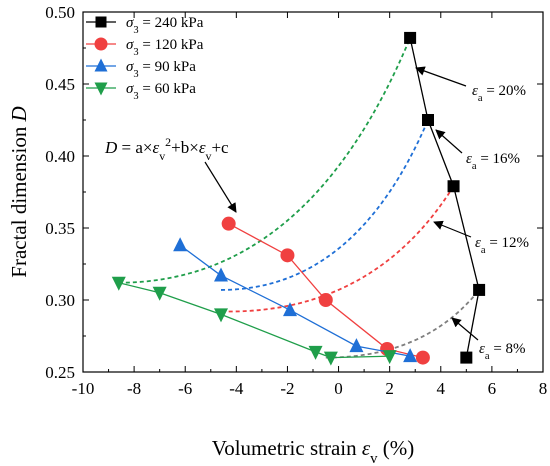 The height and width of the screenshot is (466, 550). I want to click on legend-label: σ3 = 120 kPa, so click(165, 47).